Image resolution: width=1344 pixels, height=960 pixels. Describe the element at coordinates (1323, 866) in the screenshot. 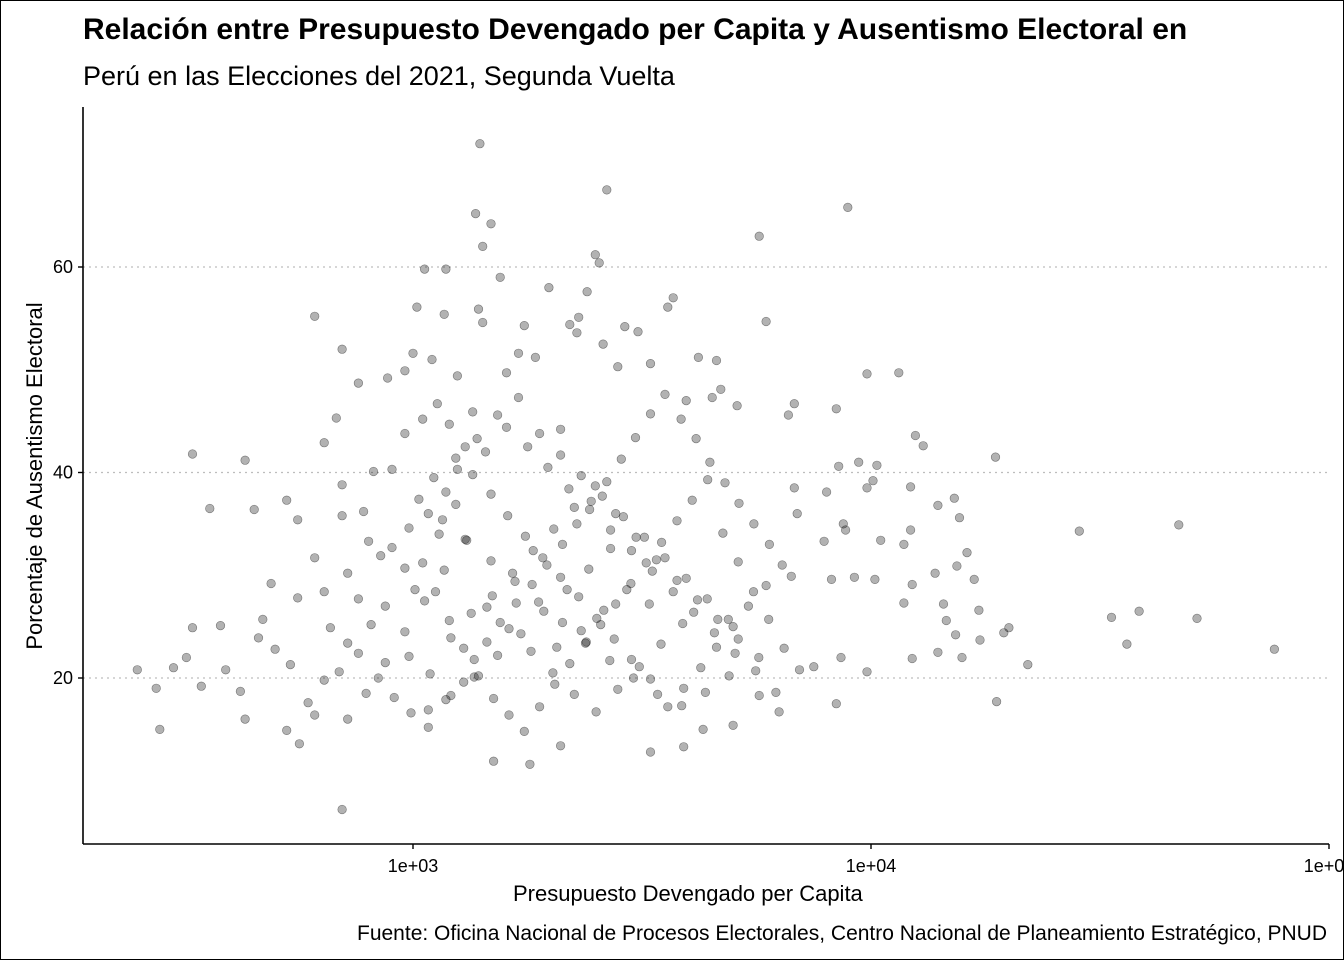

I see `x-tick-label: 1e+05` at that location.